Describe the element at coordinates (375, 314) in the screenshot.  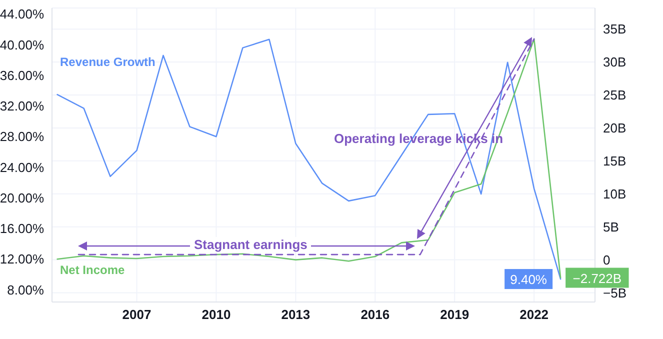
I see `x-tick-label: 2016` at that location.